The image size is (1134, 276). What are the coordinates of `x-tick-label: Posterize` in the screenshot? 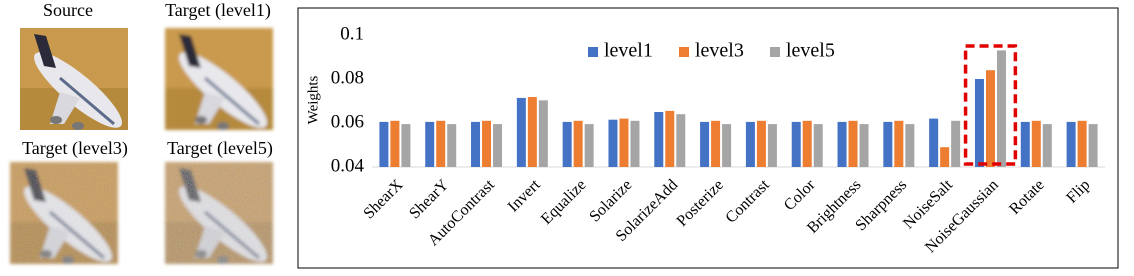 It's located at (700, 202).